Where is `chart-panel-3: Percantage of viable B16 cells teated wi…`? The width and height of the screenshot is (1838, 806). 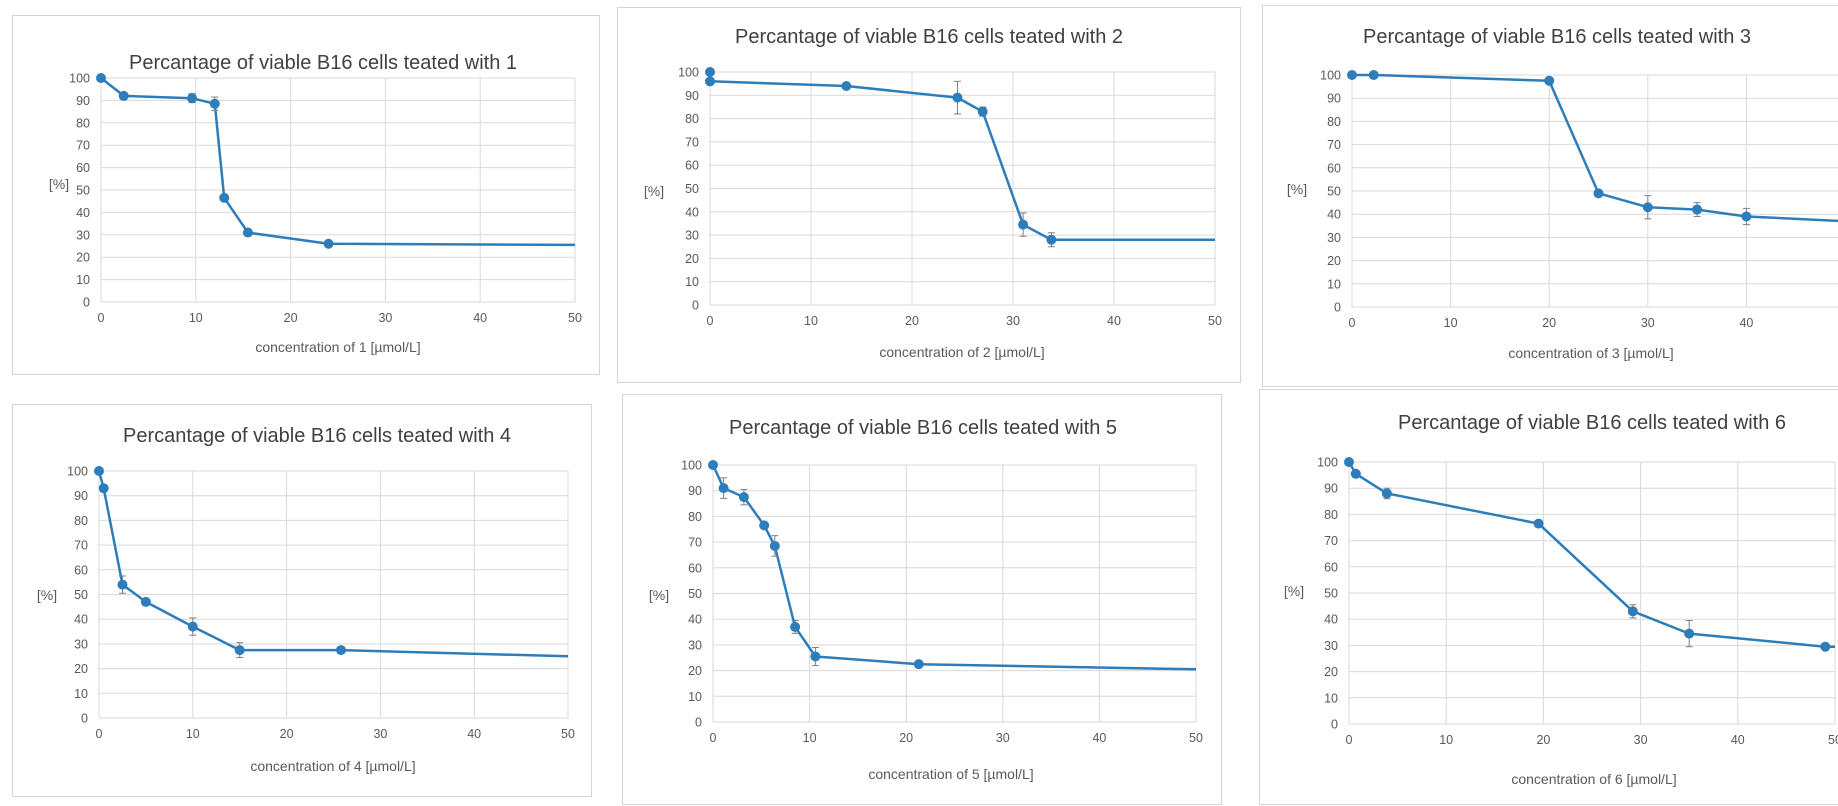
chart-panel-3: Percantage of viable B16 cells teated wi… is located at coordinates (1550, 196).